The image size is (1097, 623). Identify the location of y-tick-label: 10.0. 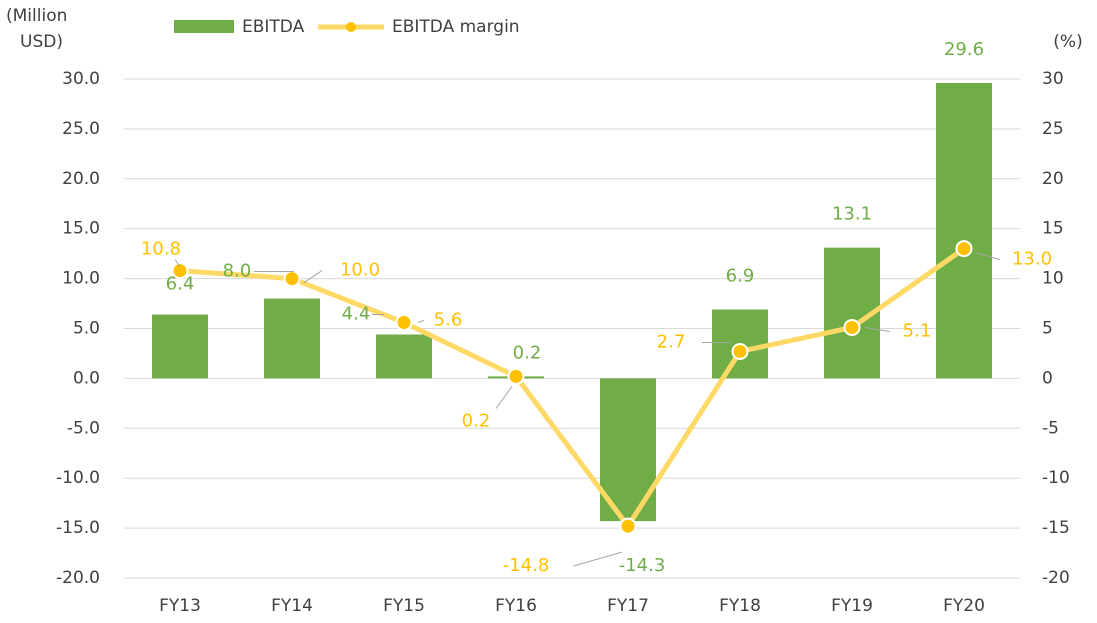
(81, 279).